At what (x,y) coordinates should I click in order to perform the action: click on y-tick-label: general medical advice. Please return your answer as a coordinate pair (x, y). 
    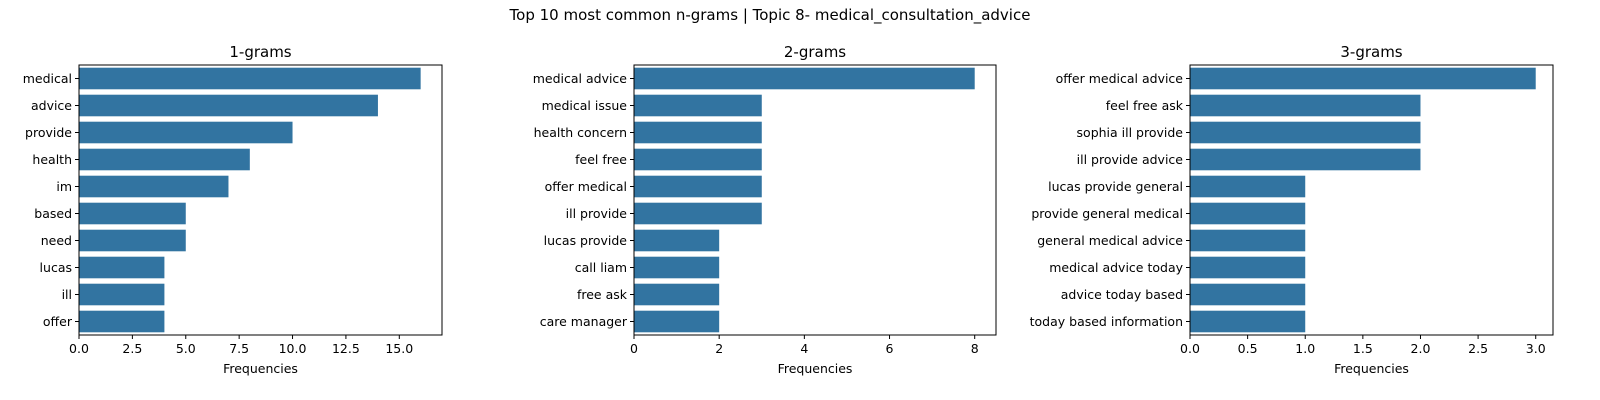
    Looking at the image, I should click on (1110, 240).